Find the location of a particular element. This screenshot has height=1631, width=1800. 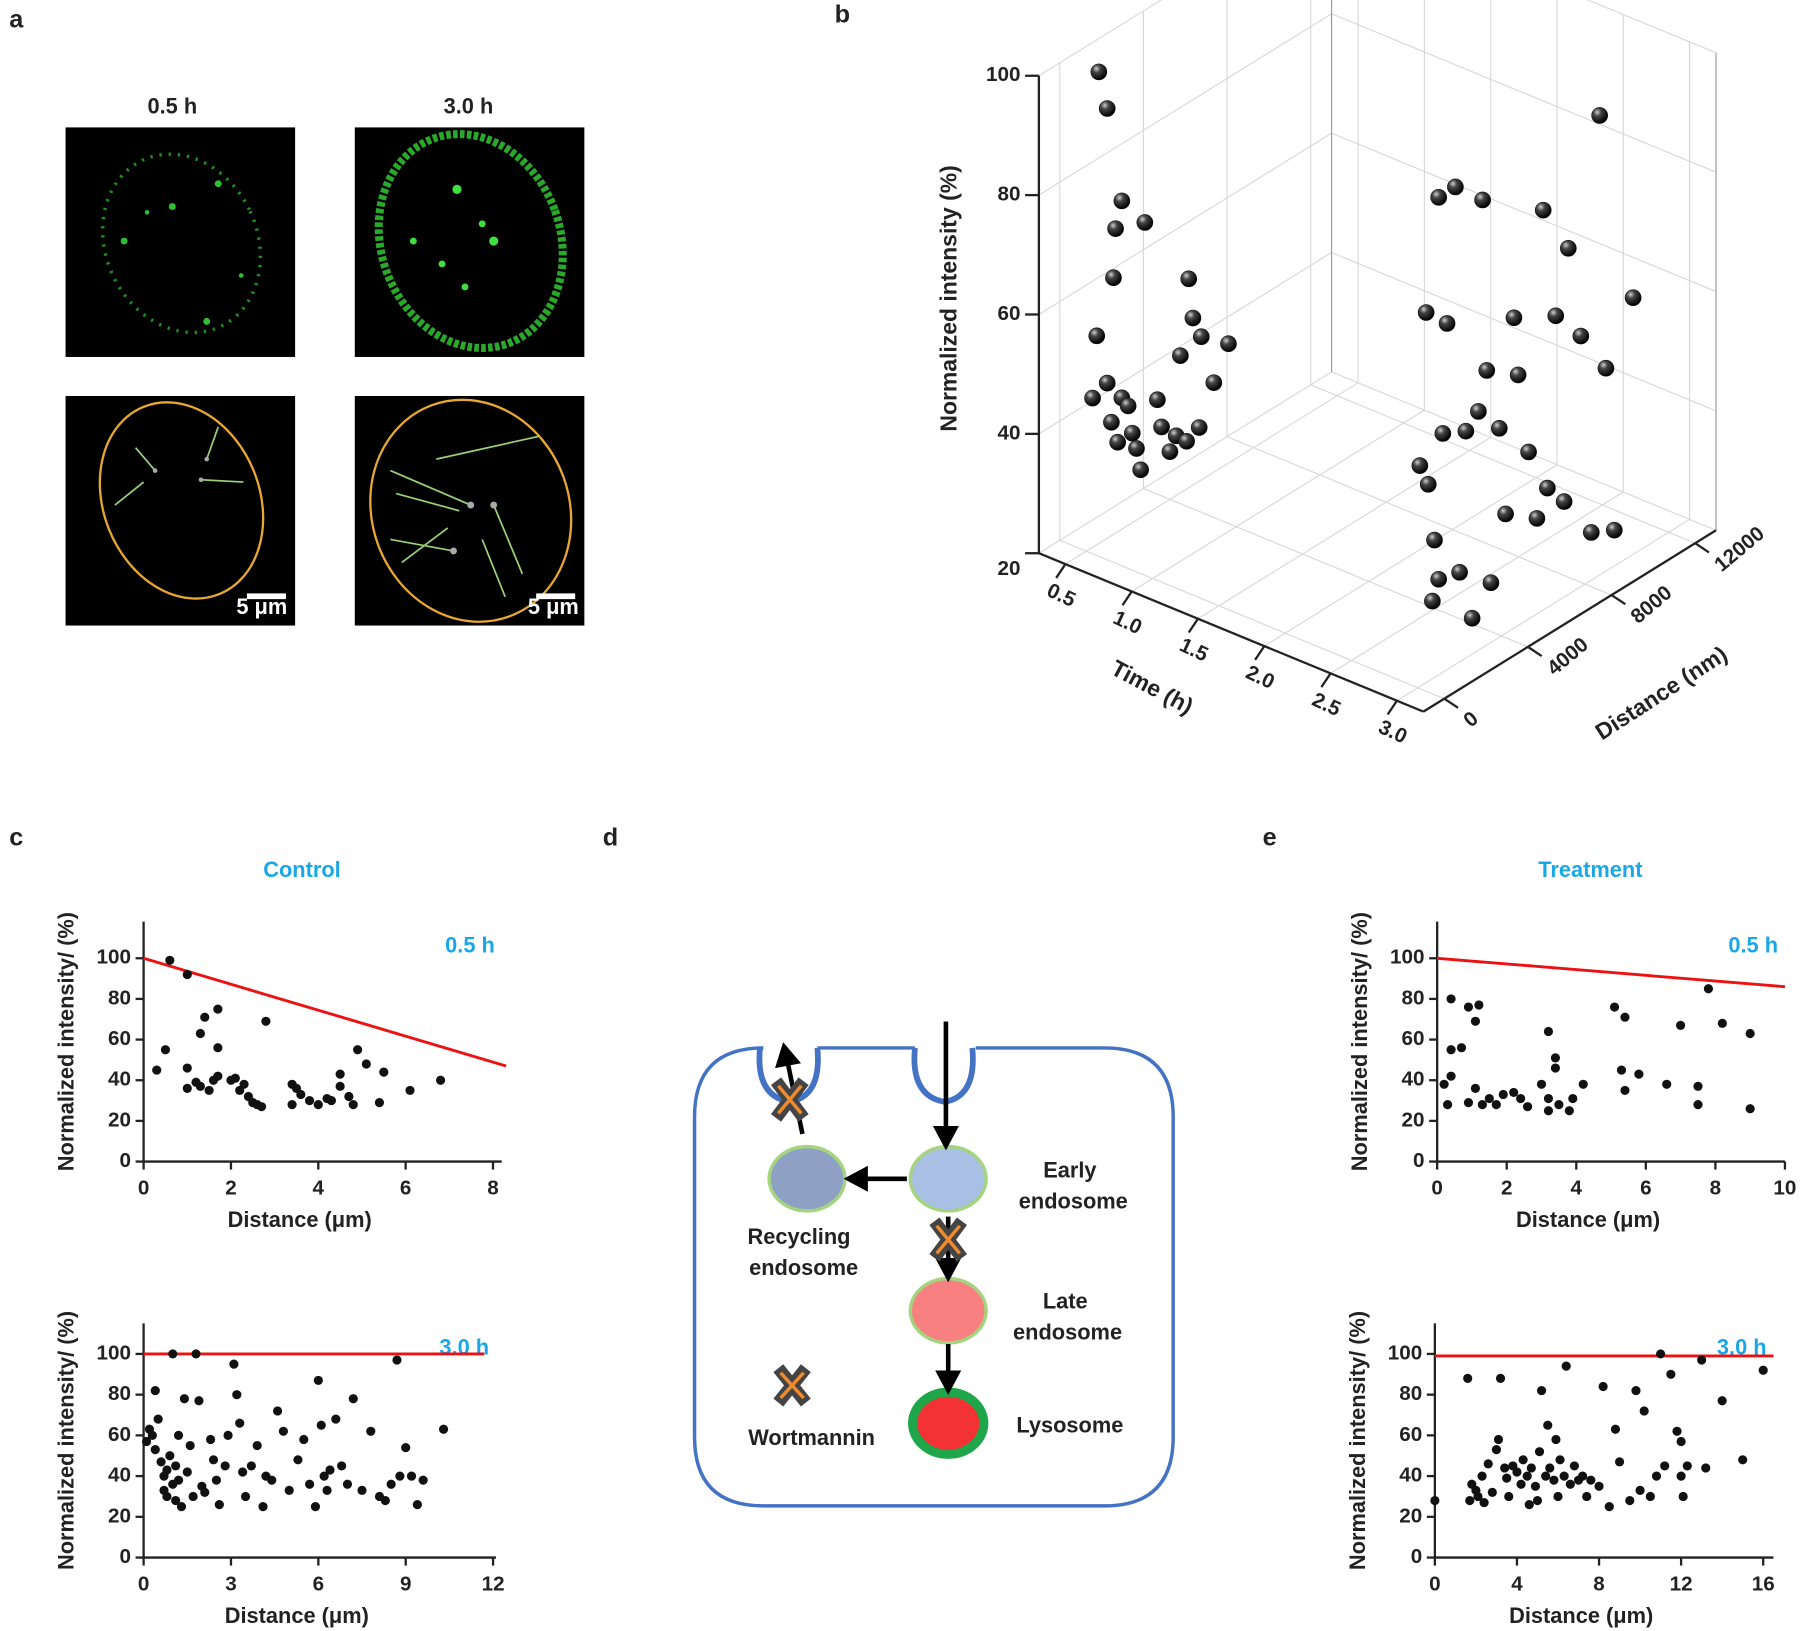

z-tick-label: 40 is located at coordinates (1009, 432).